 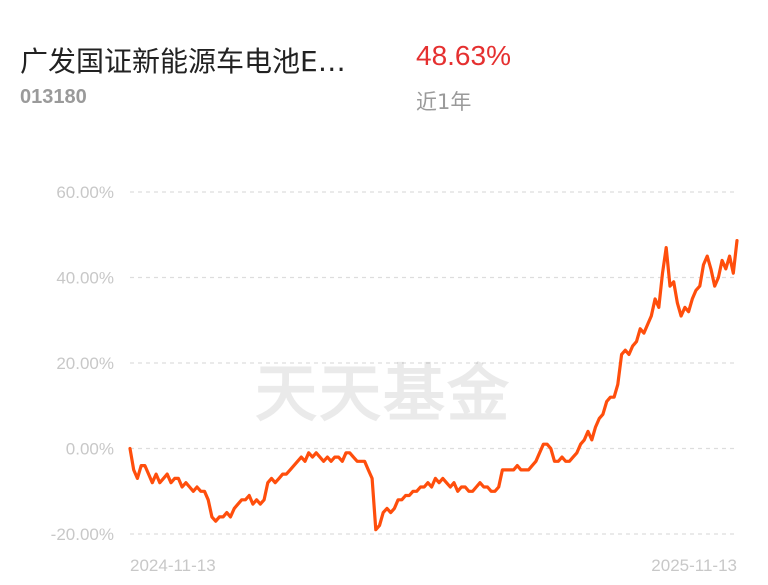 What do you see at coordinates (85, 192) in the screenshot?
I see `y-tick-label: 60.00%` at bounding box center [85, 192].